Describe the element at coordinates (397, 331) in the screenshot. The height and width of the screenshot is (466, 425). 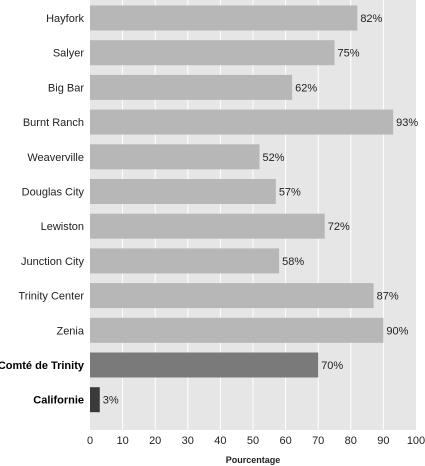
I see `value-label: 90%` at that location.